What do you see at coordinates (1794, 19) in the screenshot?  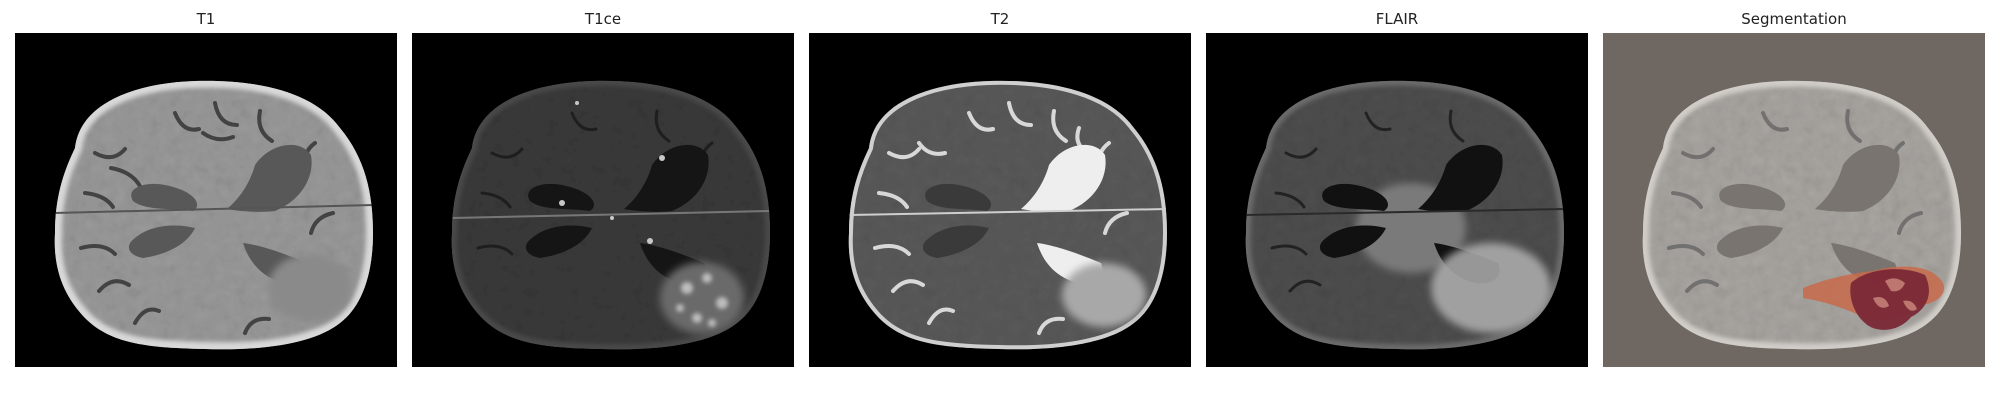 I see `panel-title: Segmentation` at bounding box center [1794, 19].